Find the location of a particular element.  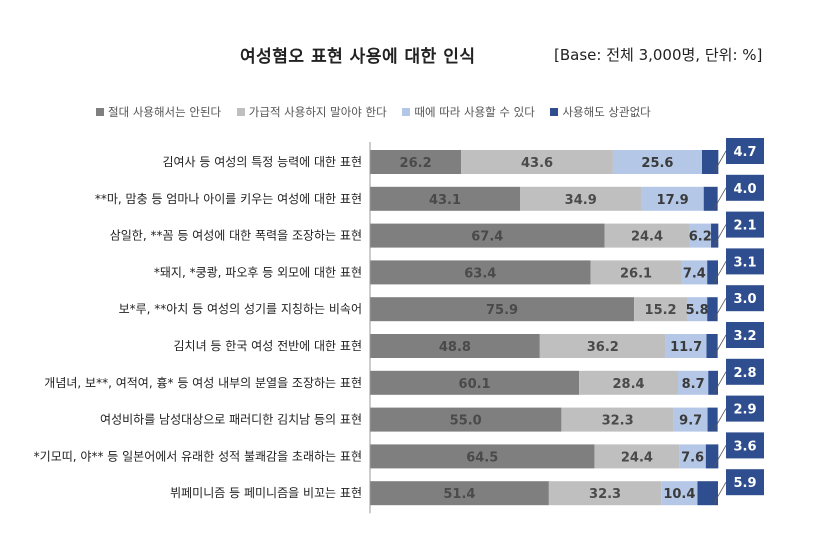

legend-swatch-avoid is located at coordinates (240, 112).